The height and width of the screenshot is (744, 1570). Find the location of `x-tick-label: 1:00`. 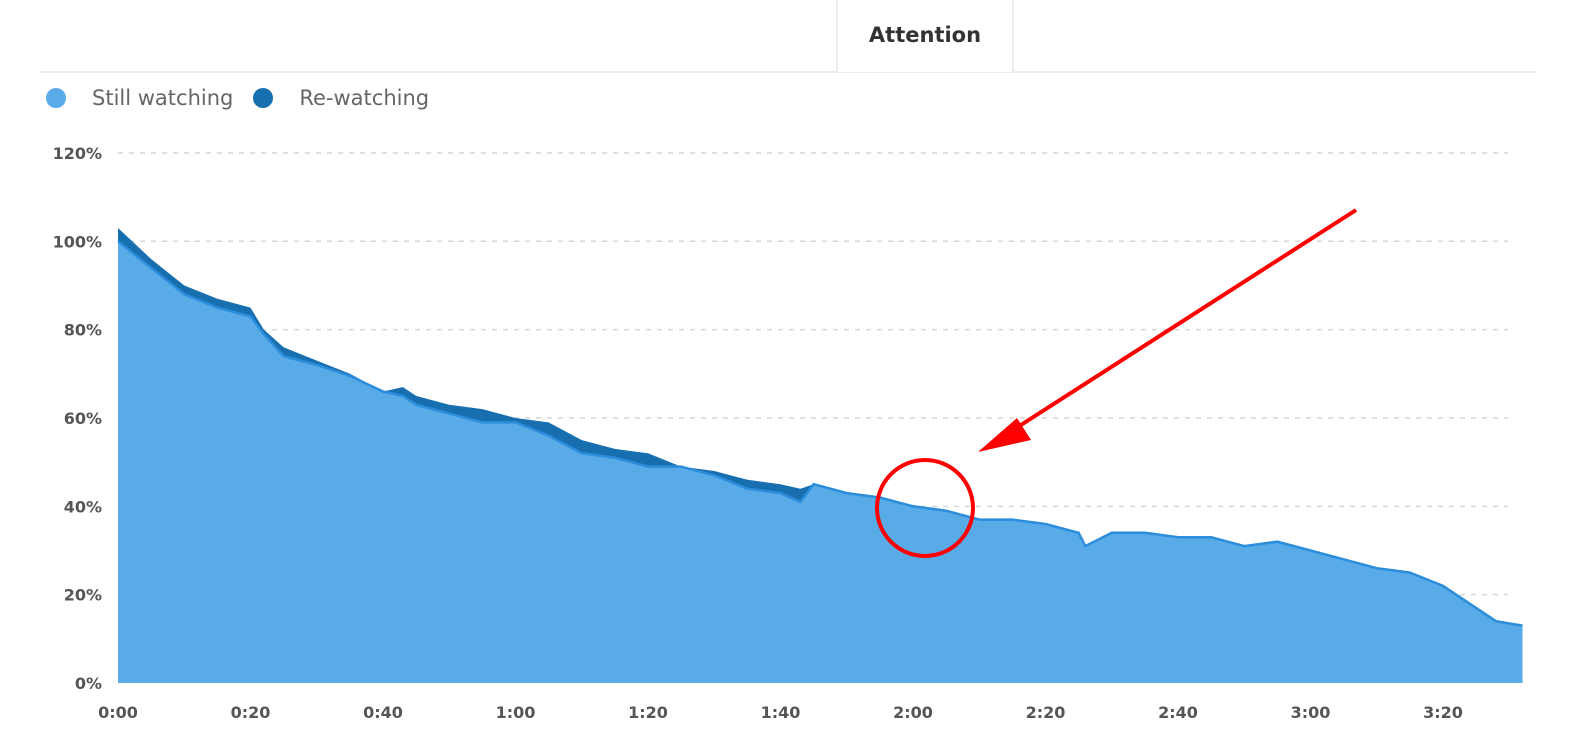

x-tick-label: 1:00 is located at coordinates (516, 712).